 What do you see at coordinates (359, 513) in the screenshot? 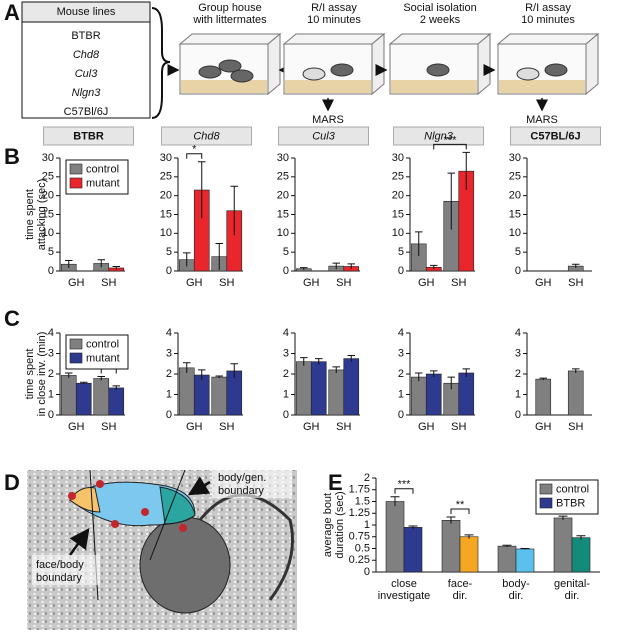
I see `y-tick-label: 1.25` at bounding box center [359, 513].